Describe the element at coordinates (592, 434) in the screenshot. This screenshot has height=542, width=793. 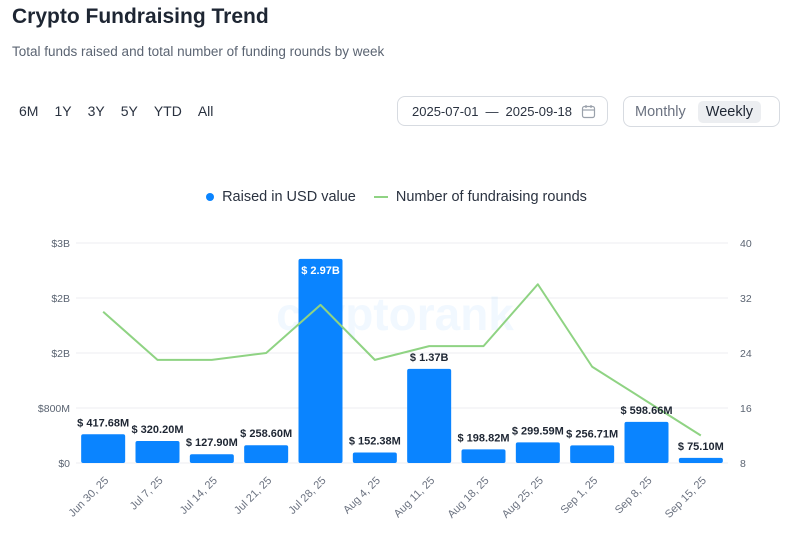
I see `bar-value-label: $ 256.71M` at that location.